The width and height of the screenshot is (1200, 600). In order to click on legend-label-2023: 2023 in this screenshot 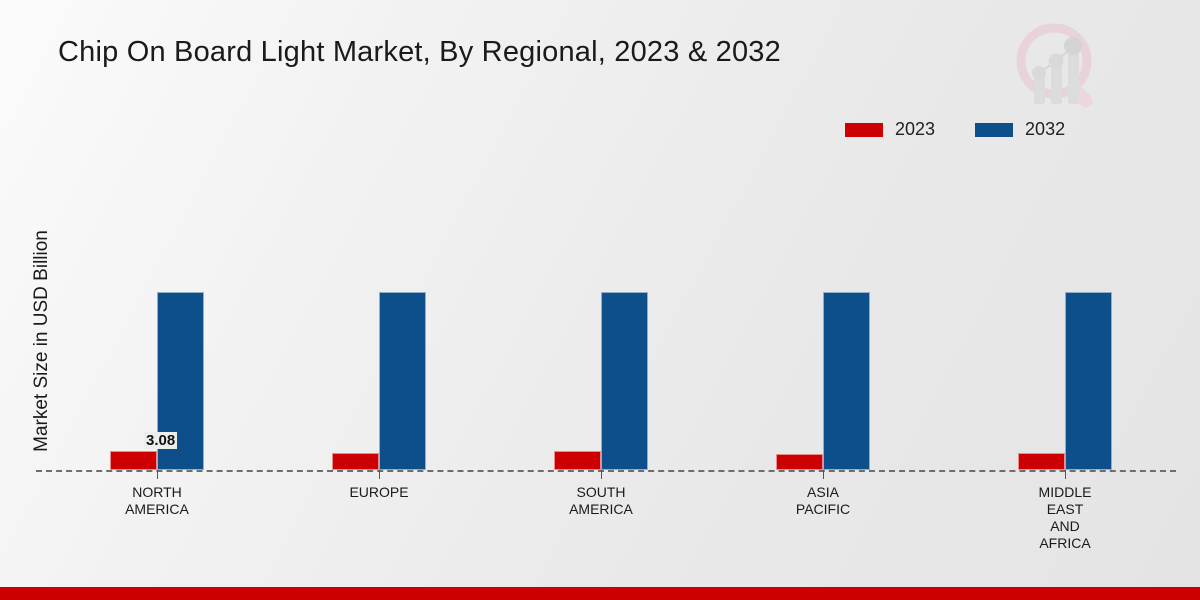, I will do `click(915, 129)`.